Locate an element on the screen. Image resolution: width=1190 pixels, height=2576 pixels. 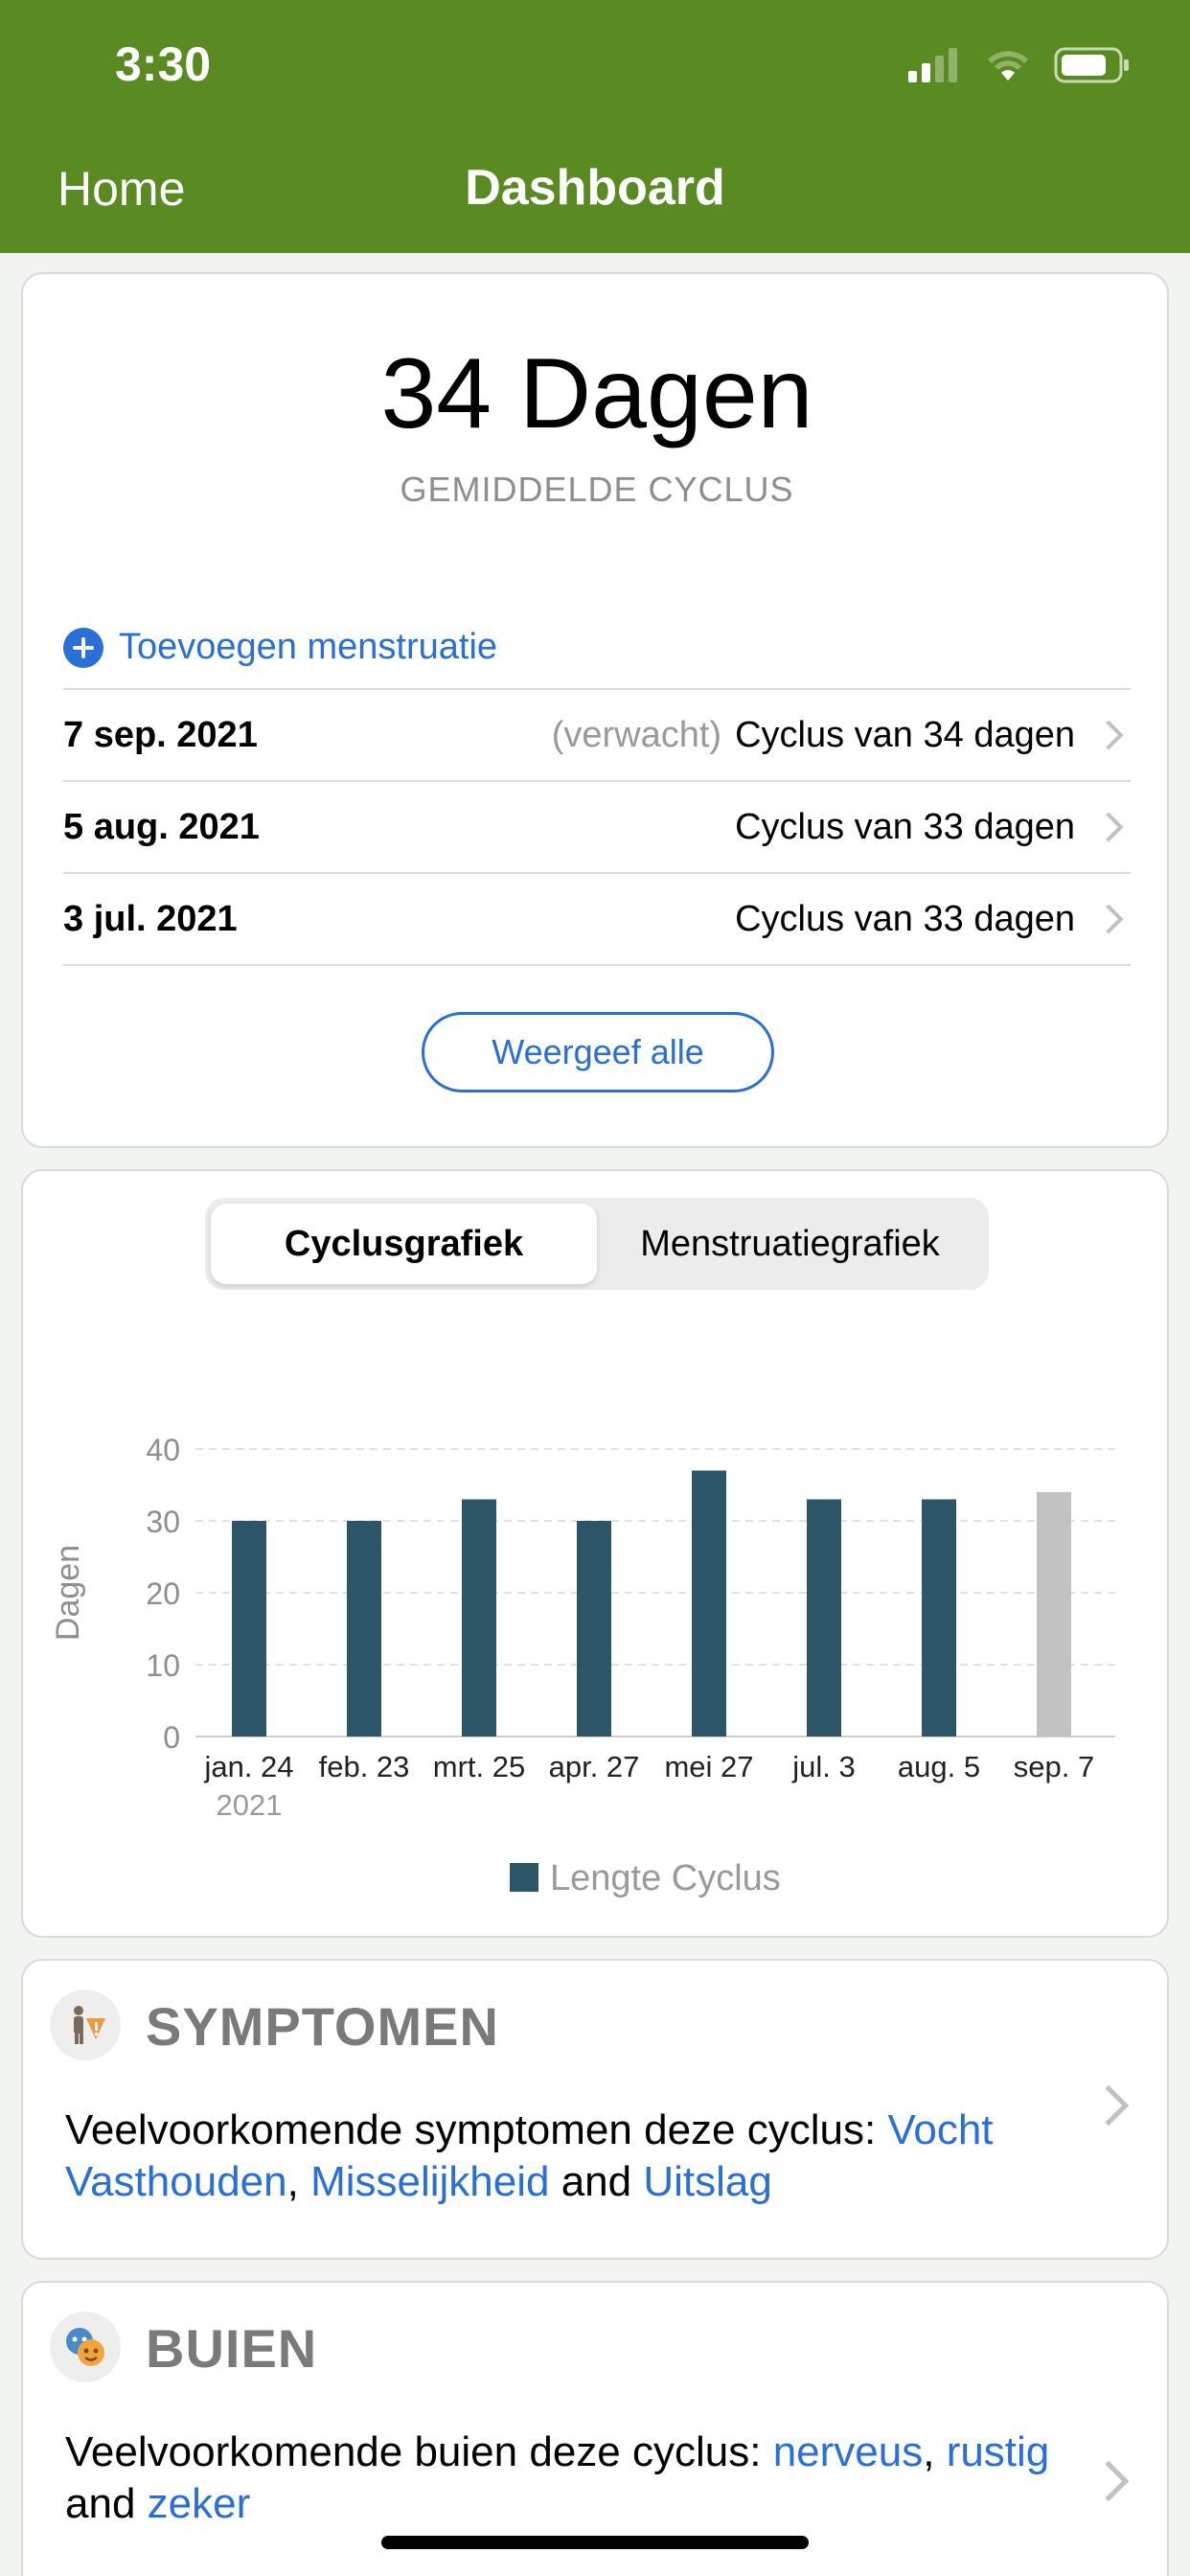
mood-link: nerveus is located at coordinates (848, 2451).